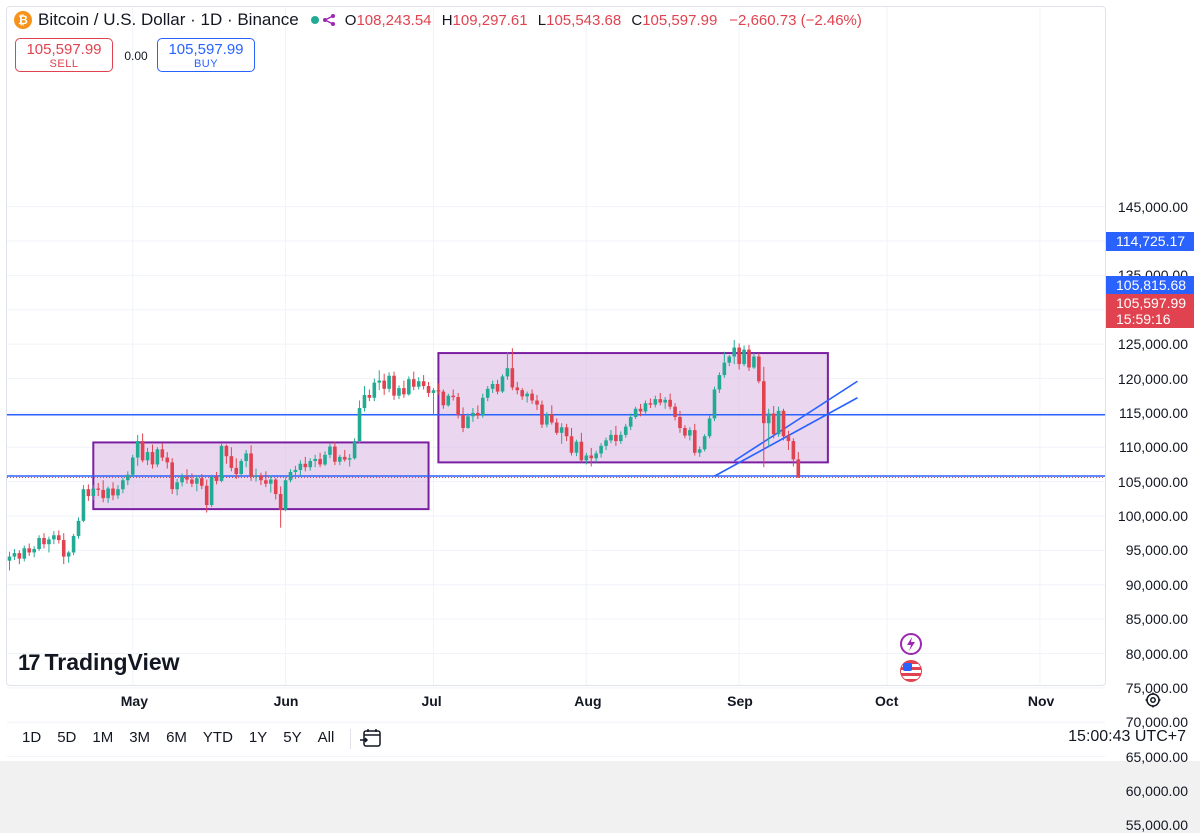  Describe the element at coordinates (1153, 700) in the screenshot. I see `gear-icon` at that location.